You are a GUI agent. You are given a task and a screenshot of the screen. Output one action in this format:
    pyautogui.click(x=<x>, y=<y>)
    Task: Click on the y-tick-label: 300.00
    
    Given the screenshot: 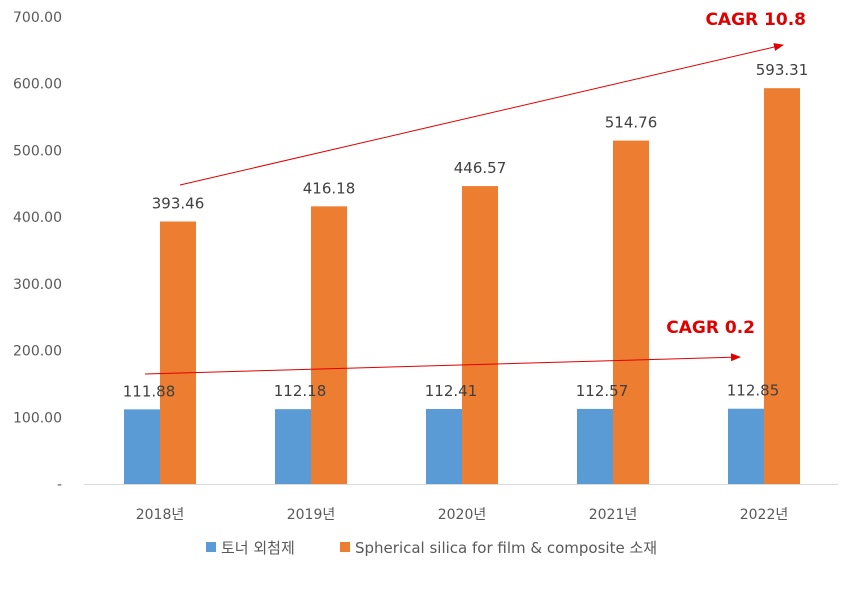 What is the action you would take?
    pyautogui.click(x=37, y=285)
    